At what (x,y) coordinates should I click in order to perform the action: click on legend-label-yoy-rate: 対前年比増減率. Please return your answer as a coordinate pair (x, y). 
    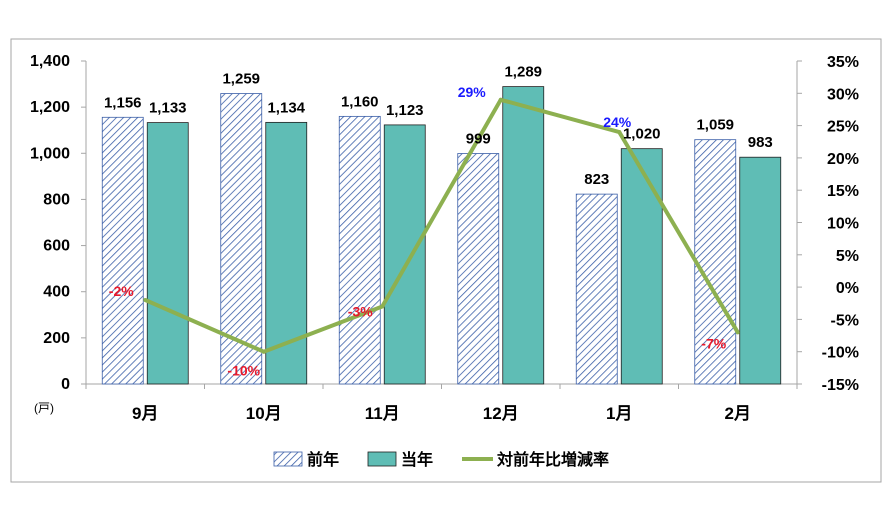
    Looking at the image, I should click on (552, 459).